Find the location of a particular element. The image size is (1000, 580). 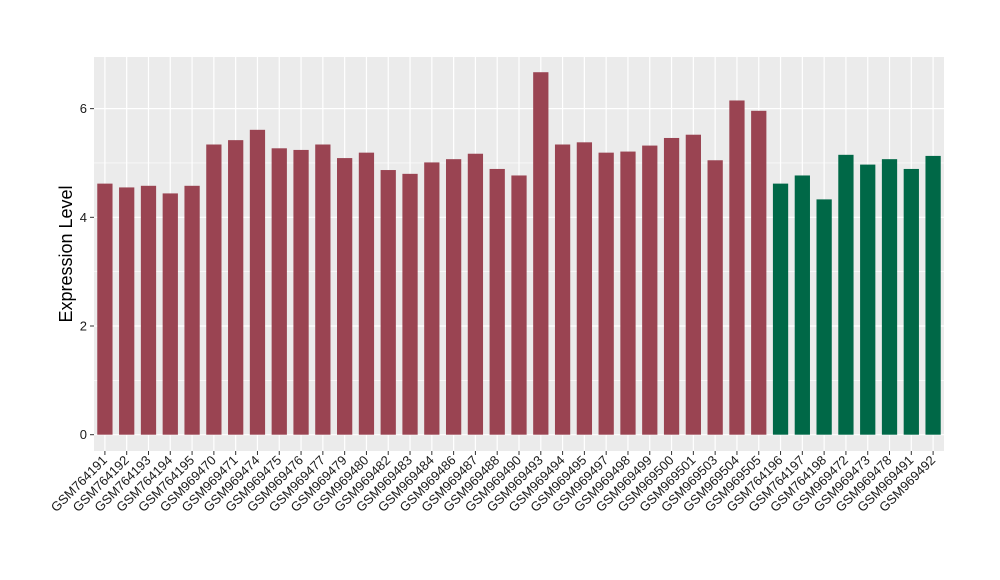

bar-GSM969498 is located at coordinates (628, 293).